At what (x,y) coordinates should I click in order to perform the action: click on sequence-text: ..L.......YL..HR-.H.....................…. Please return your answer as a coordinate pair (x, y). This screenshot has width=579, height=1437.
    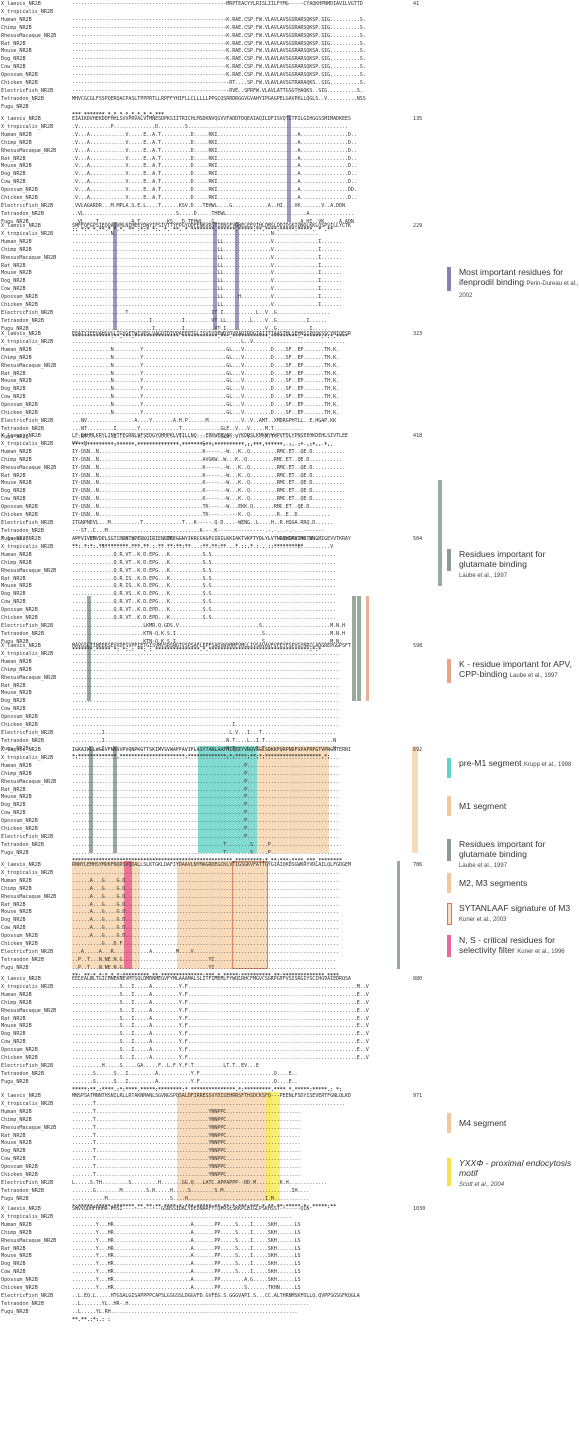
    Looking at the image, I should click on (191, 1303).